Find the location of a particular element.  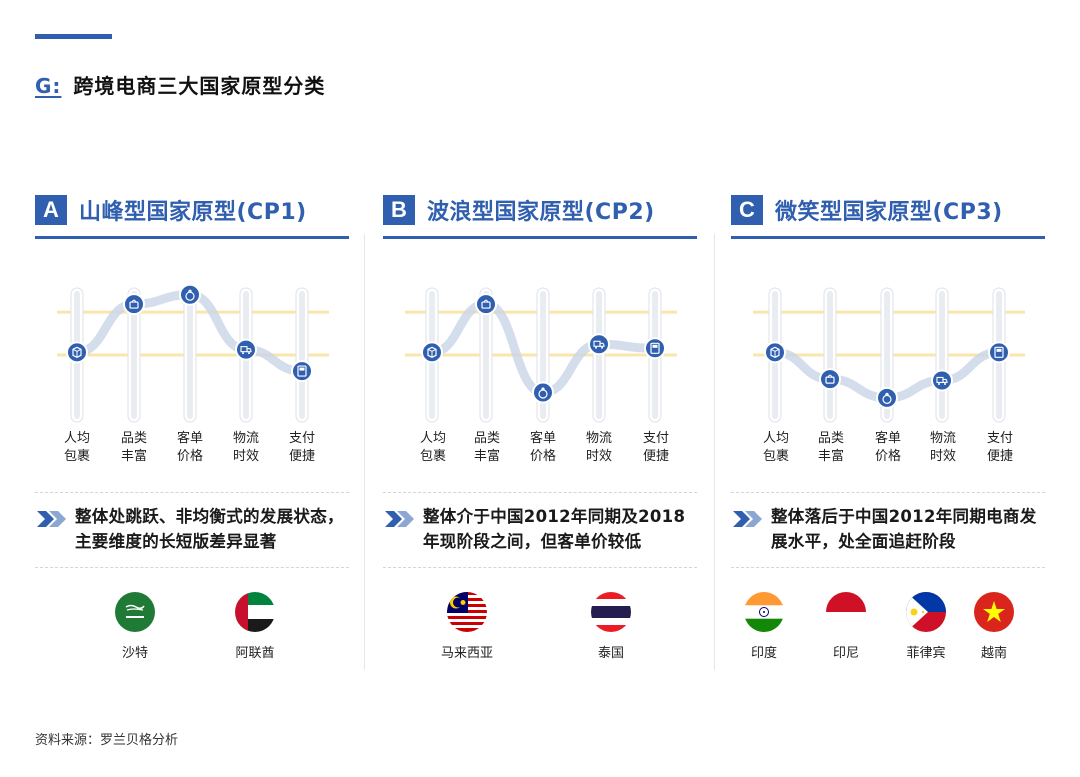

source-footnote: 资料来源：罗兰贝格分析 is located at coordinates (107, 740).